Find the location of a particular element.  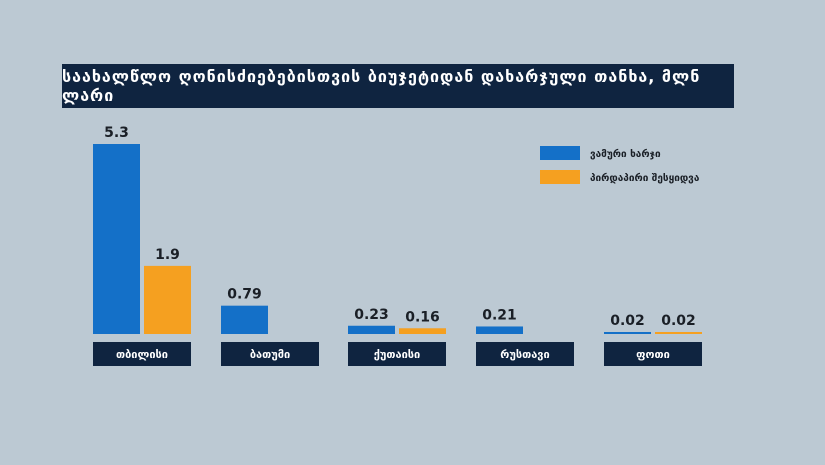

data-label: 0.16 is located at coordinates (422, 317).